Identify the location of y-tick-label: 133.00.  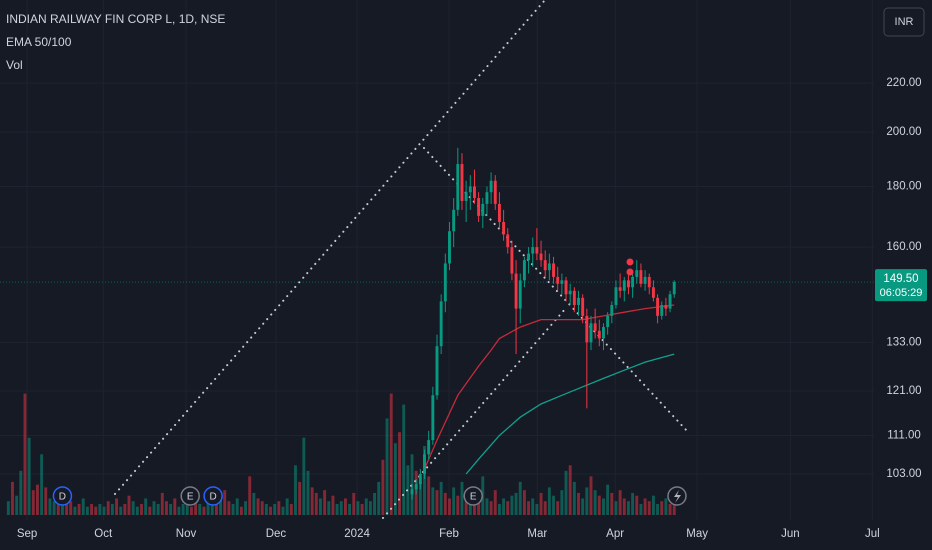
(903, 342).